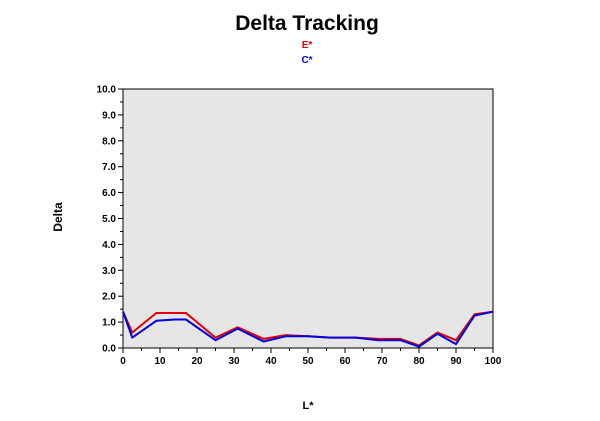  I want to click on y-tick-label: 1.0, so click(109, 323).